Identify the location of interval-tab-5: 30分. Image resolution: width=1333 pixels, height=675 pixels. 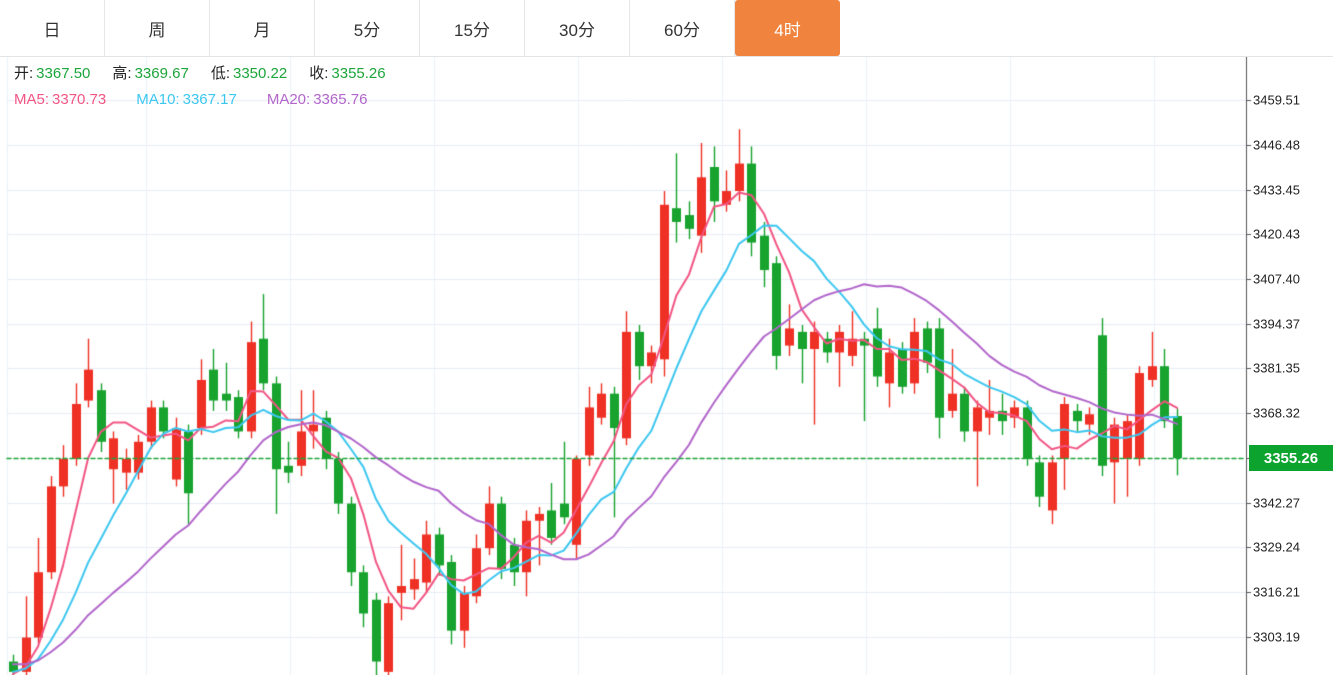
(577, 28).